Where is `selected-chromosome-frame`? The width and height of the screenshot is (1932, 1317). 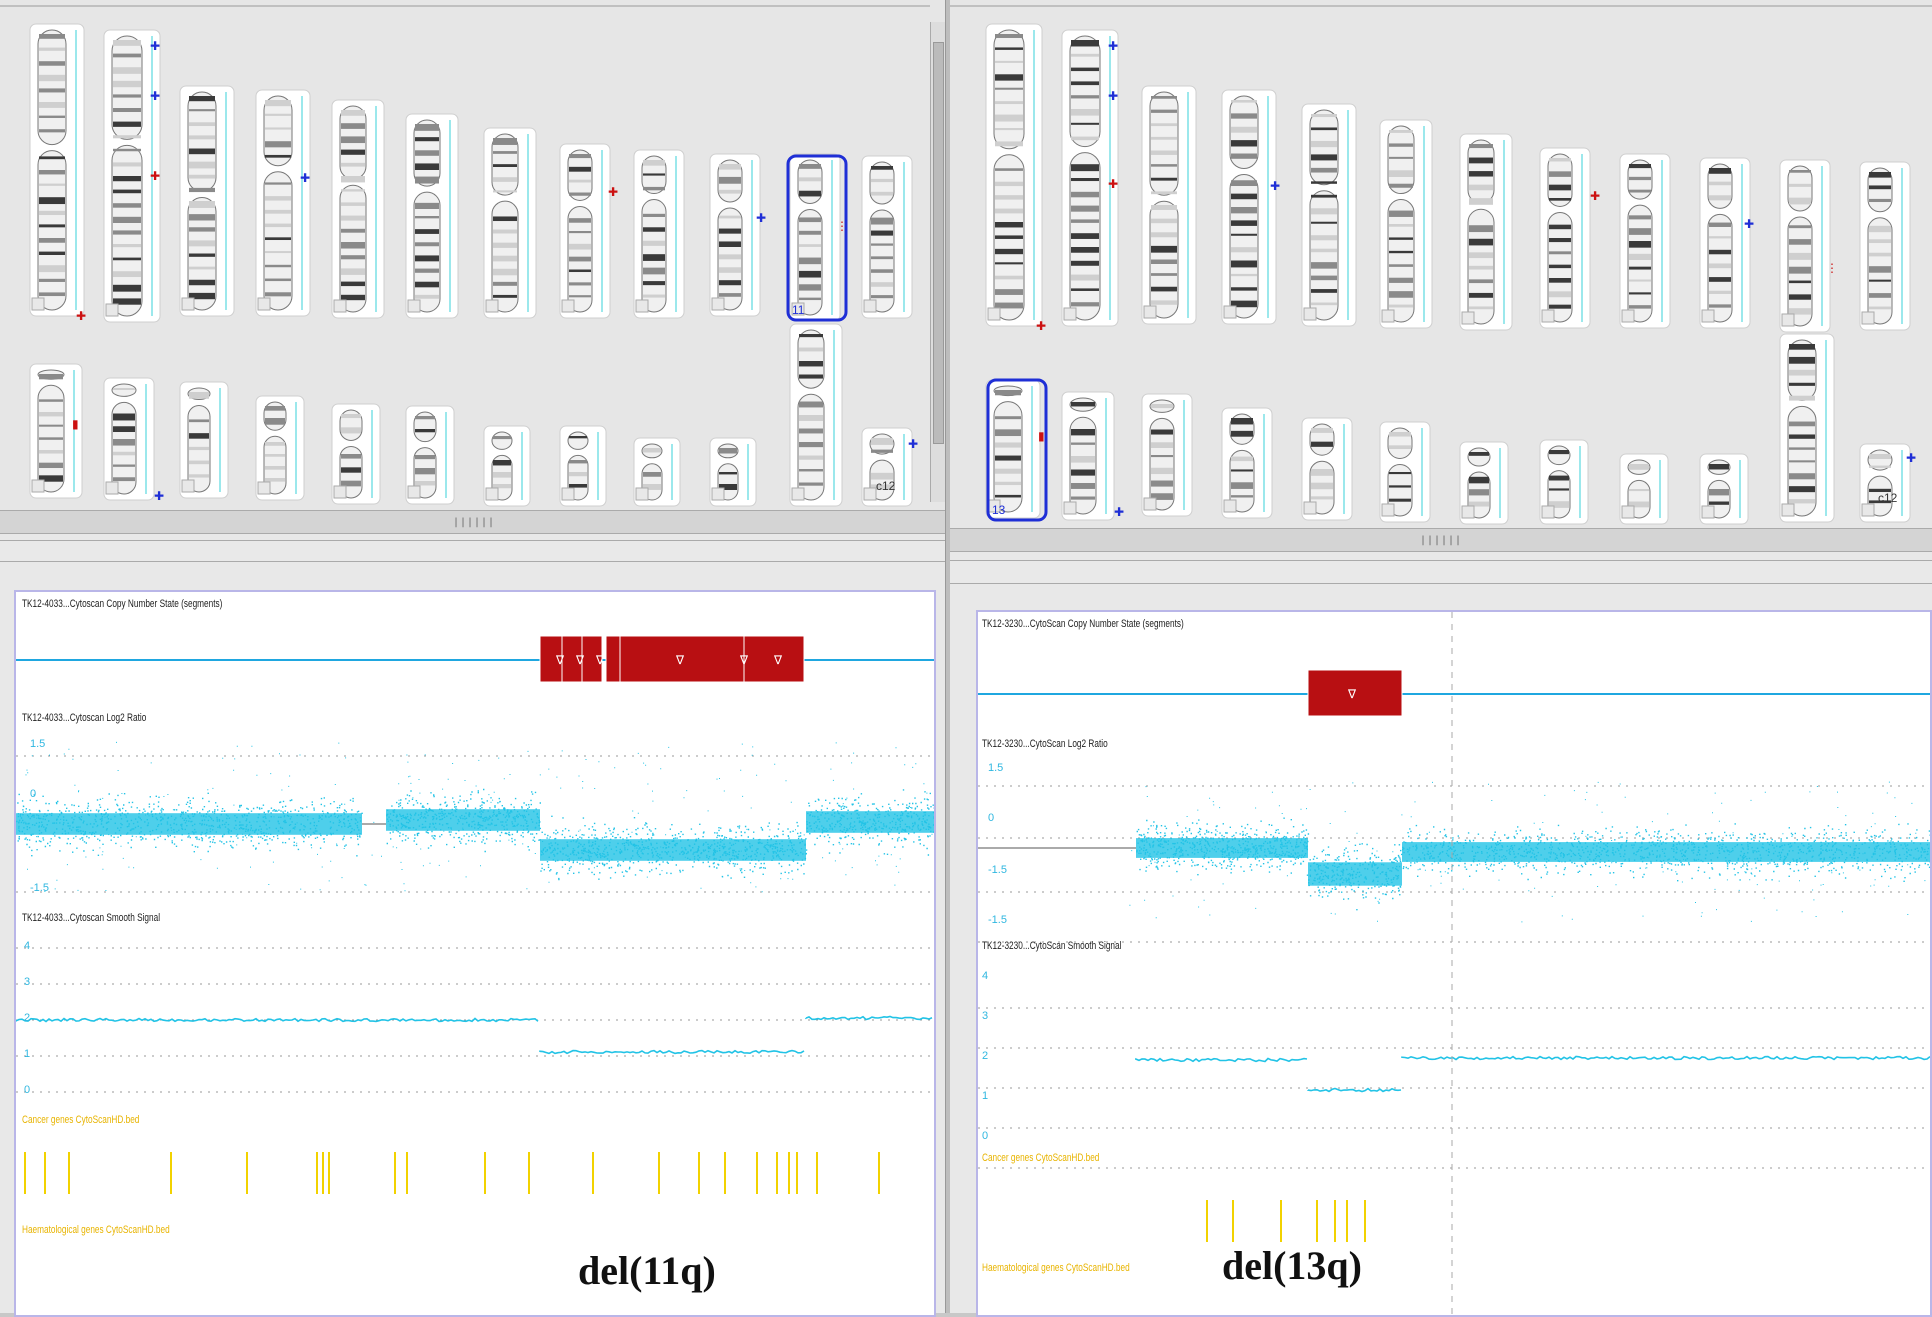
selected-chromosome-frame is located at coordinates (1017, 450).